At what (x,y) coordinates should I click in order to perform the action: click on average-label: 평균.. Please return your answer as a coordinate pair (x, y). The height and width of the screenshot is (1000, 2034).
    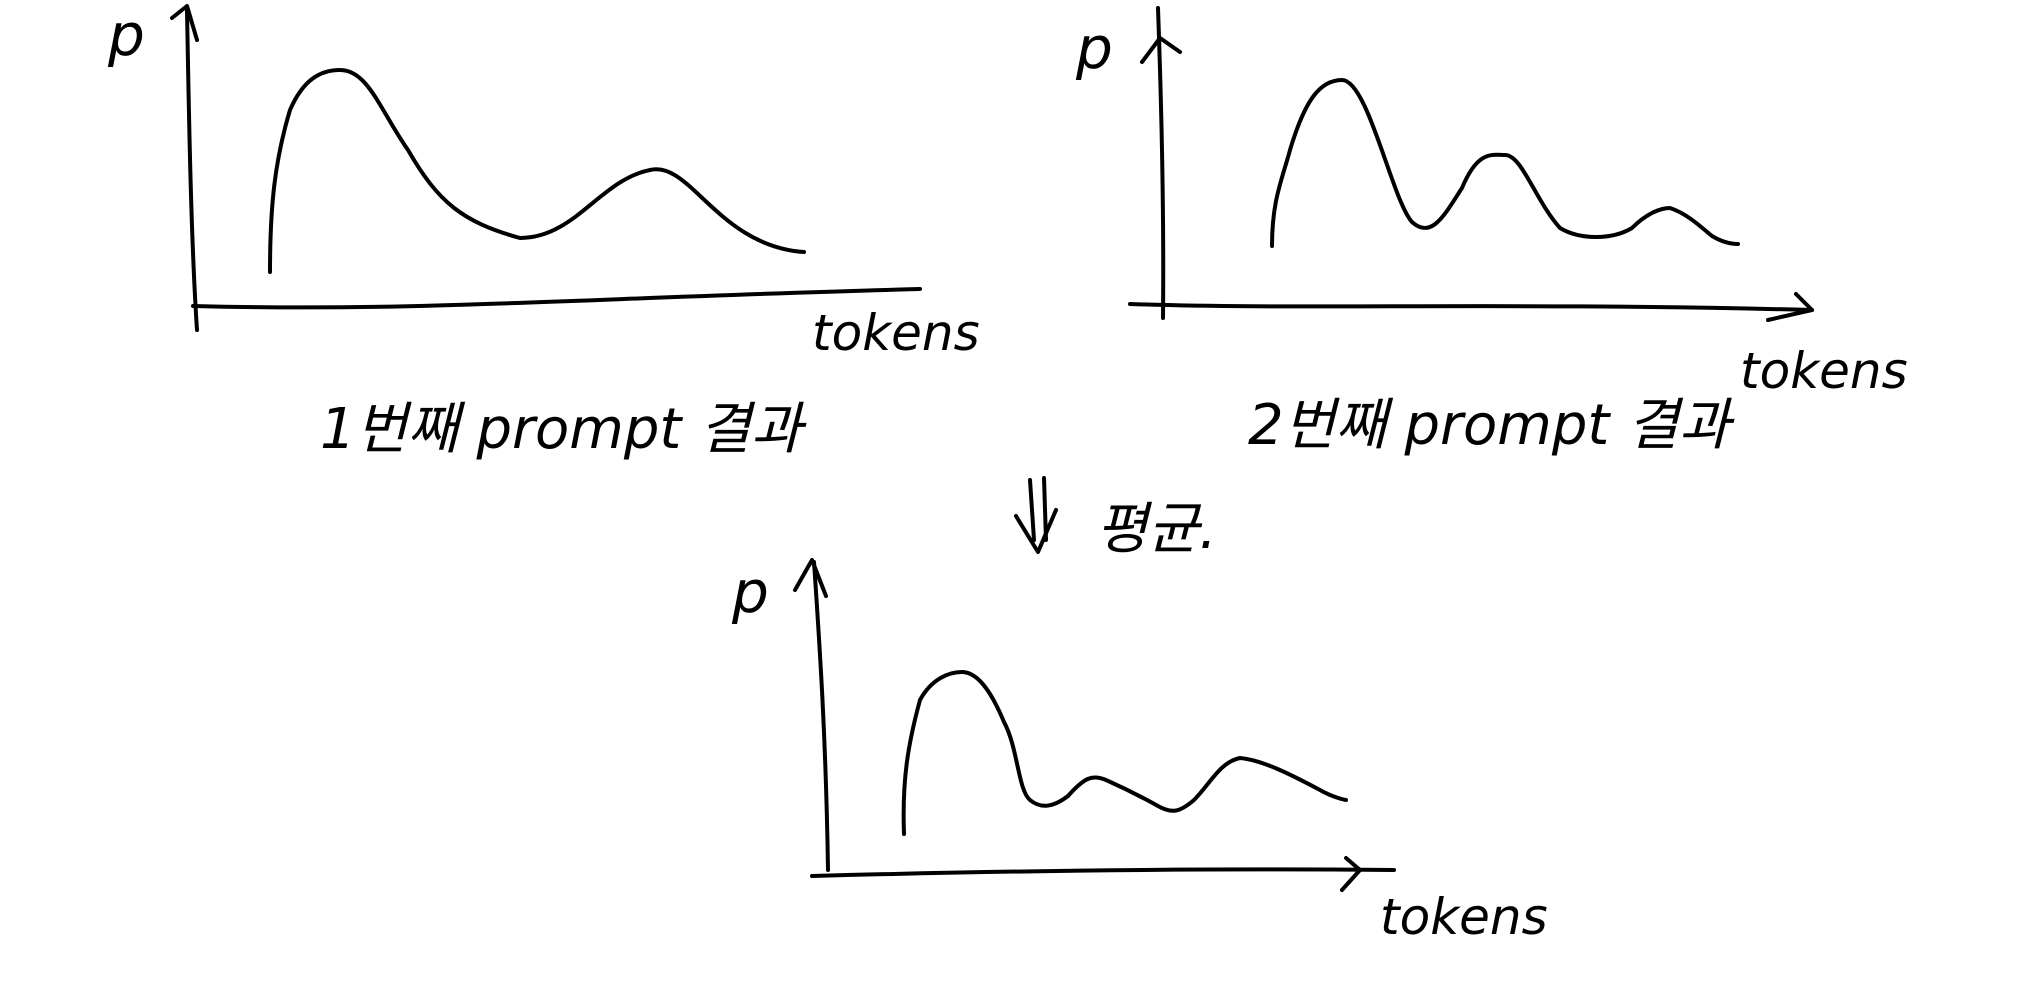
    Looking at the image, I should click on (1156, 529).